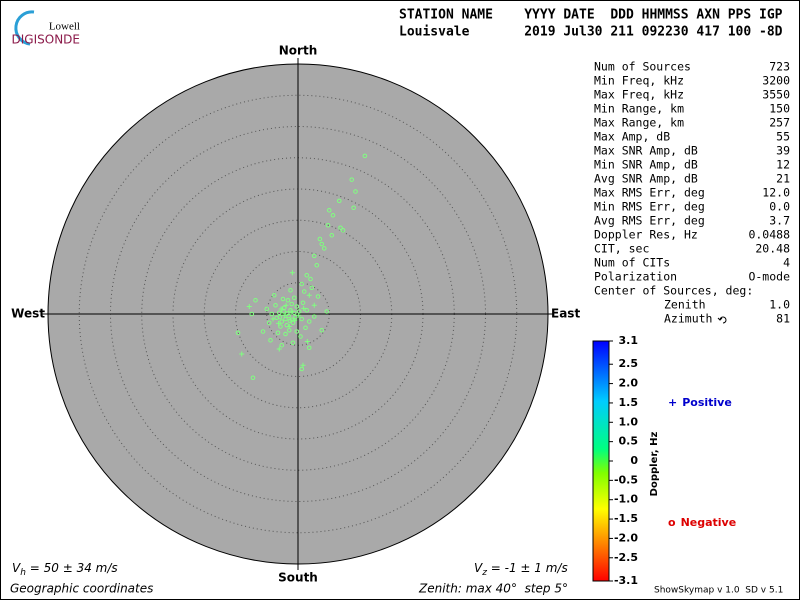  What do you see at coordinates (642, 67) in the screenshot?
I see `stat-label: Num of Sources` at bounding box center [642, 67].